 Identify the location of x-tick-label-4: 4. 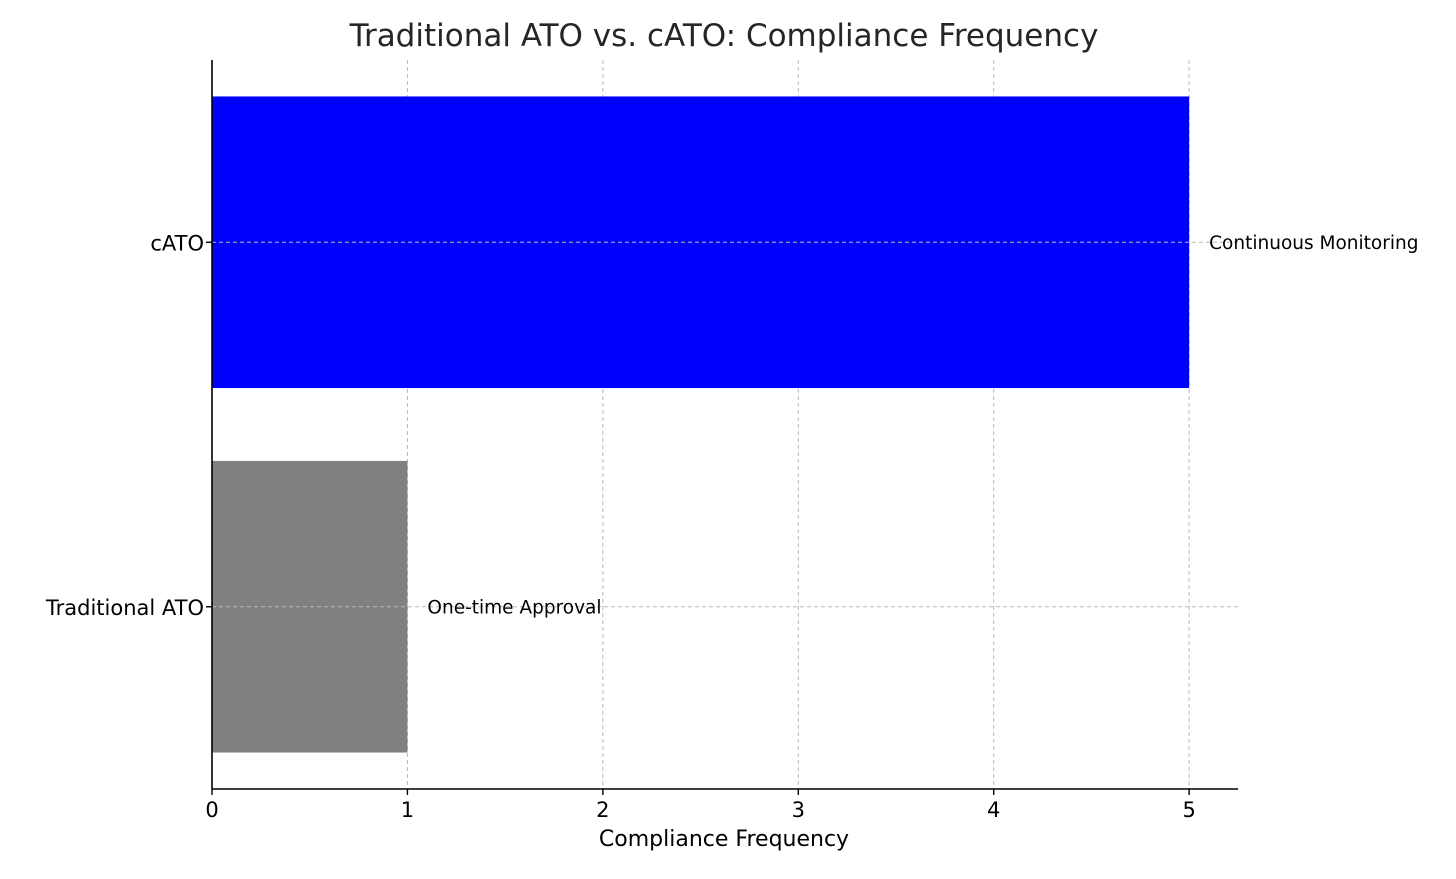
(993, 810).